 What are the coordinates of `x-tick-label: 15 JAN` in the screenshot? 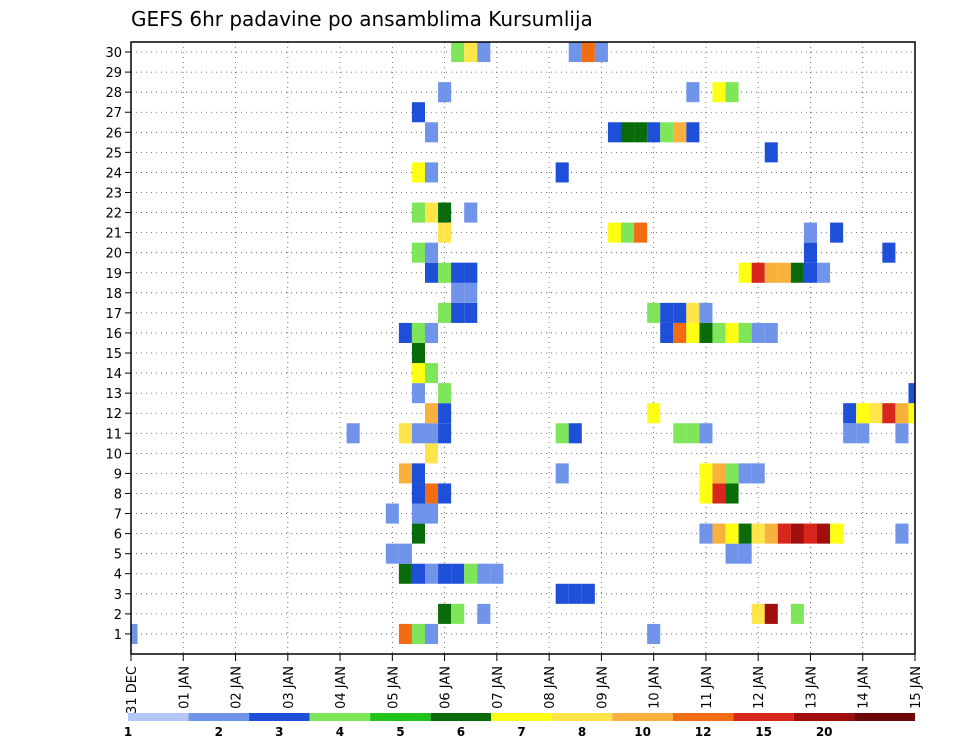 It's located at (916, 687).